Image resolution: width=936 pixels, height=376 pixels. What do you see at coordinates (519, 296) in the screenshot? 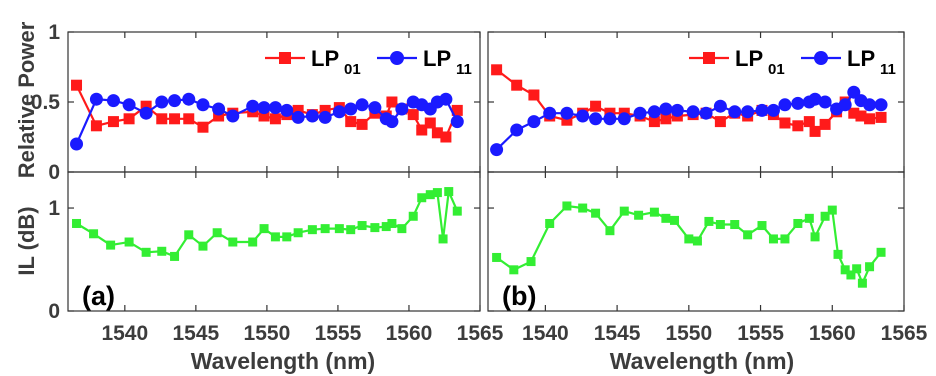
I see `panel-b-label: (b)` at bounding box center [519, 296].